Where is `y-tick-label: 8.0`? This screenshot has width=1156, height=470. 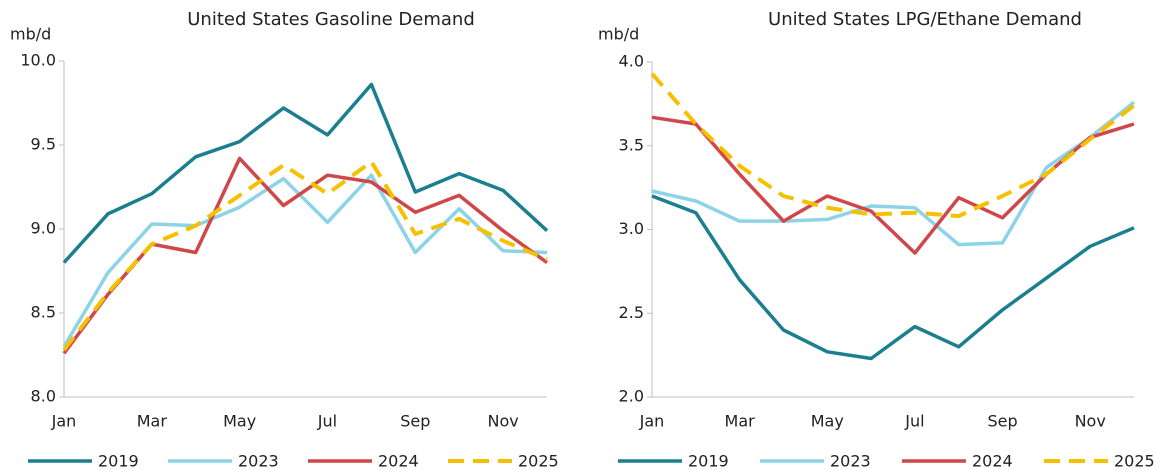
y-tick-label: 8.0 is located at coordinates (43, 396).